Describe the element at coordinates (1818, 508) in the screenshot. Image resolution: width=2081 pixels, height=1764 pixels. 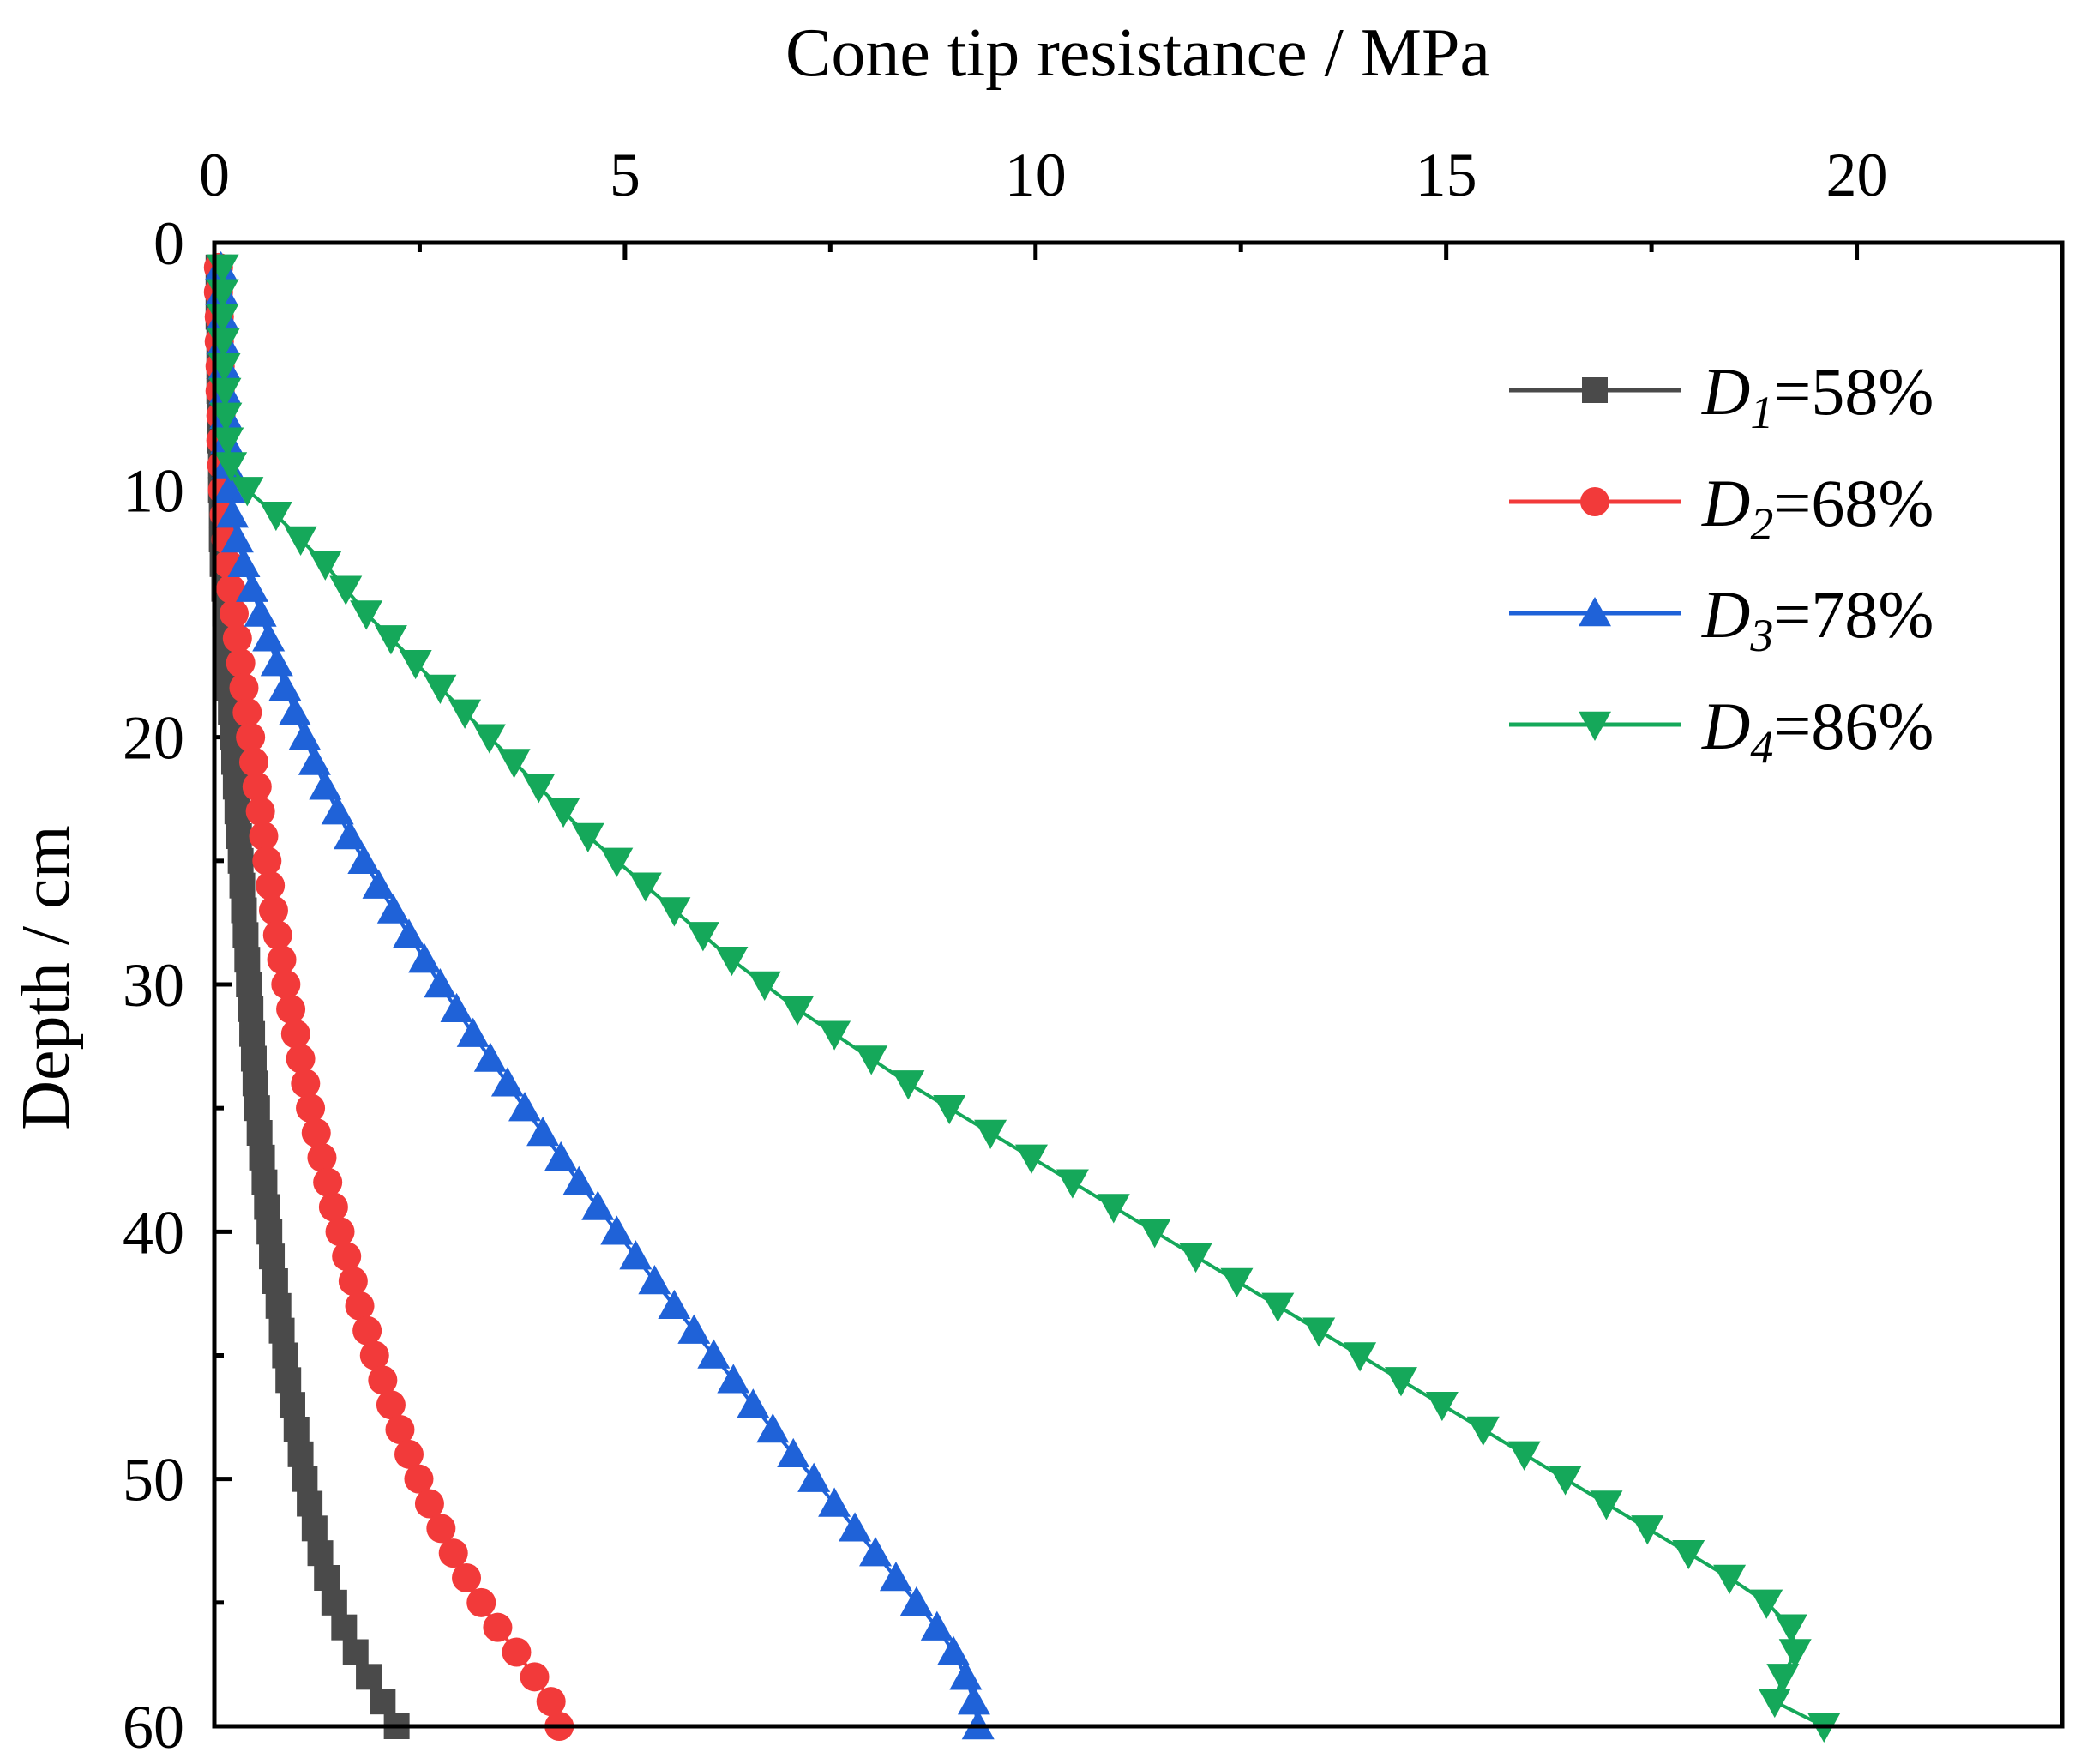
I see `legend-label: D2=68%` at that location.